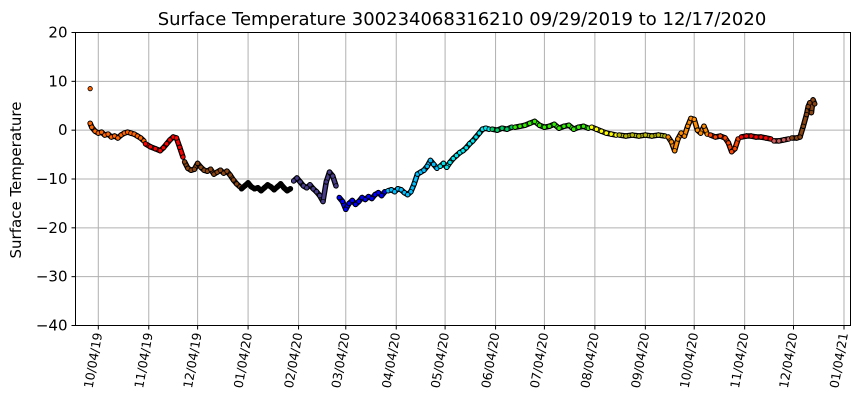 This screenshot has height=408, width=863. Describe the element at coordinates (391, 360) in the screenshot. I see `x-tick-label: 04/04/20` at that location.